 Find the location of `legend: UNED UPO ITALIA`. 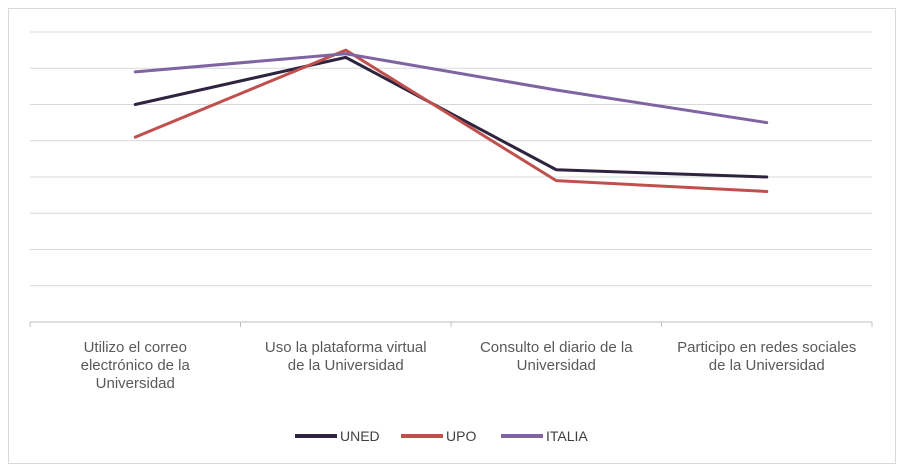

legend: UNED UPO ITALIA is located at coordinates (441, 436).